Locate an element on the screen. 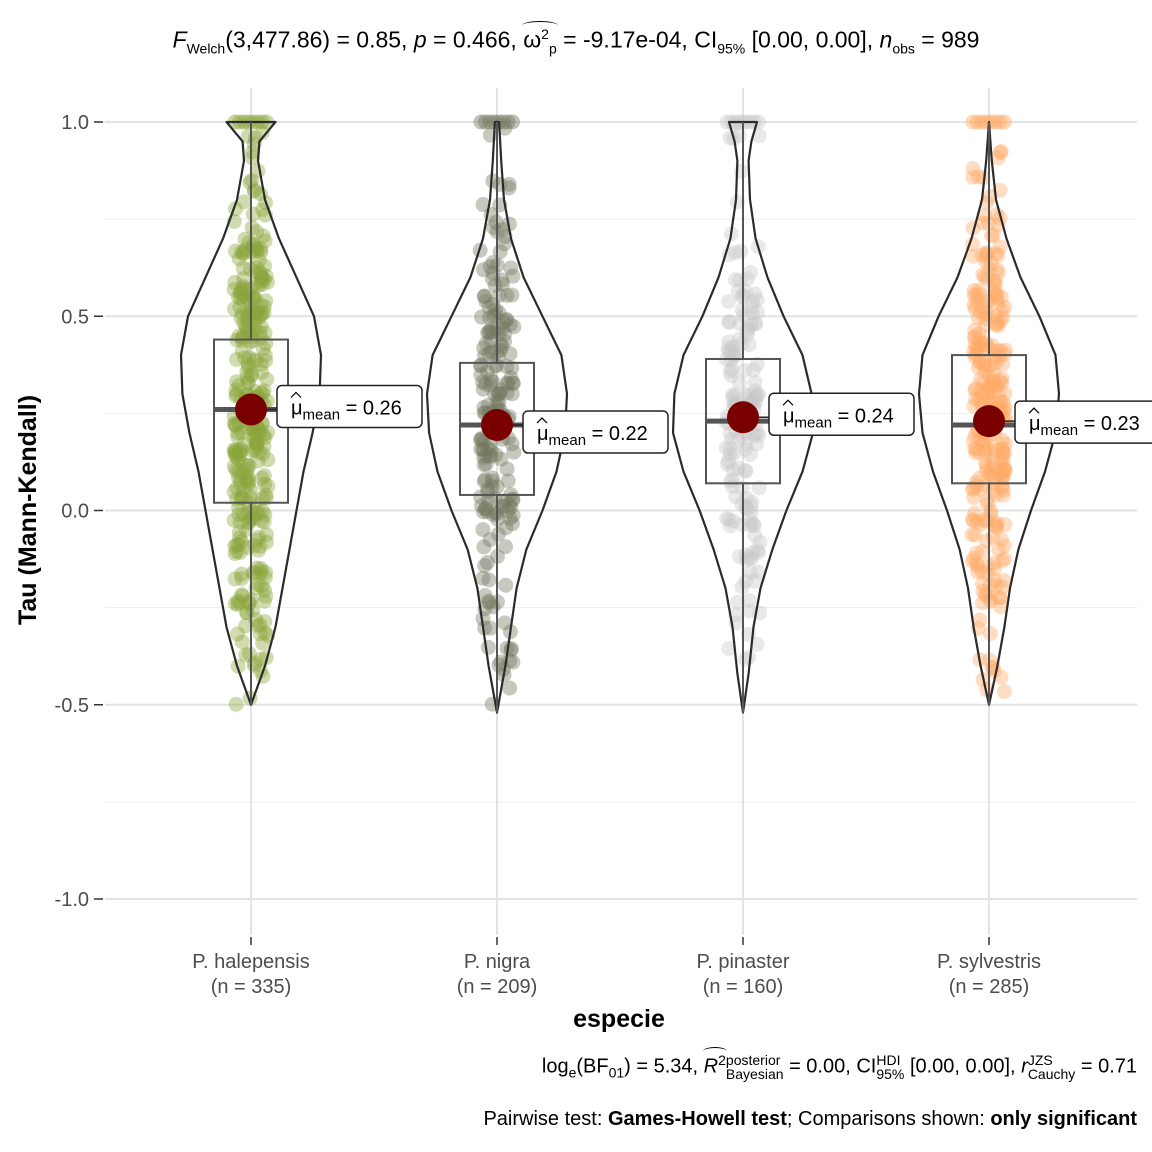 This screenshot has height=1152, width=1152. f-subscript: Welch is located at coordinates (206, 48).